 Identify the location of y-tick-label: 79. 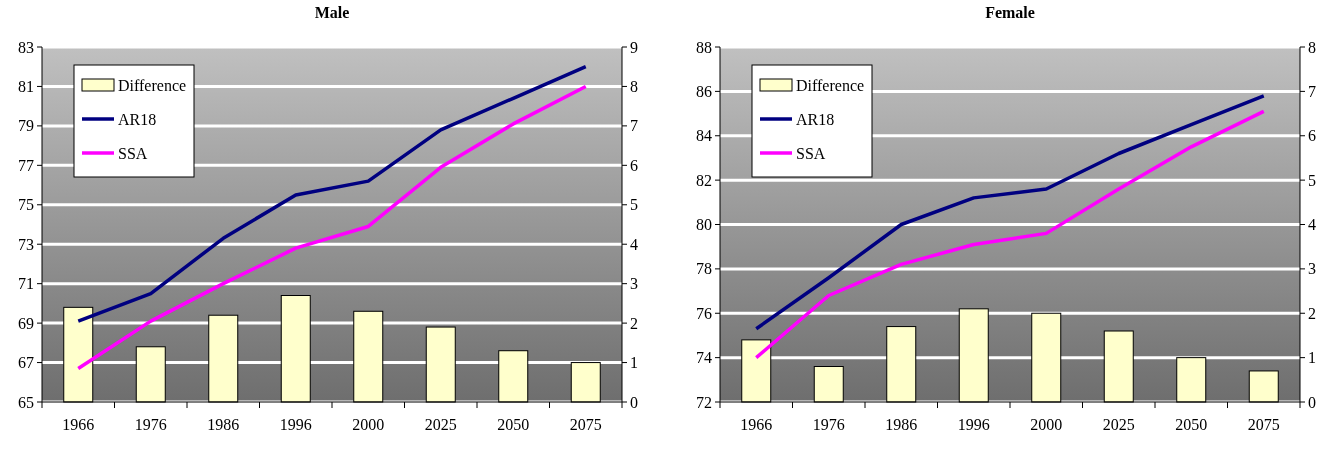
(26, 126).